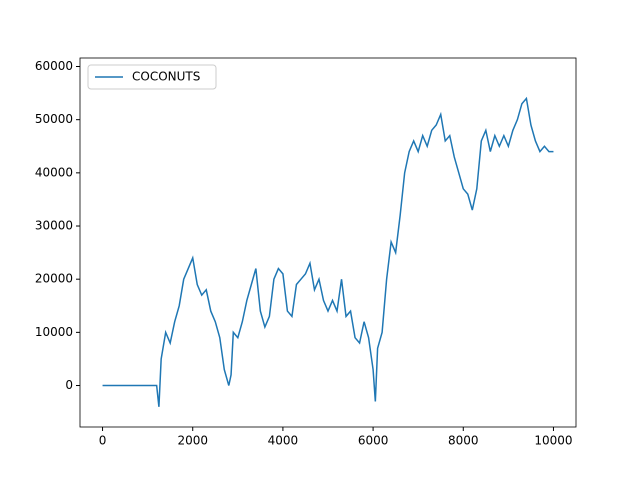  I want to click on y-tick-label: 30000, so click(54, 226).